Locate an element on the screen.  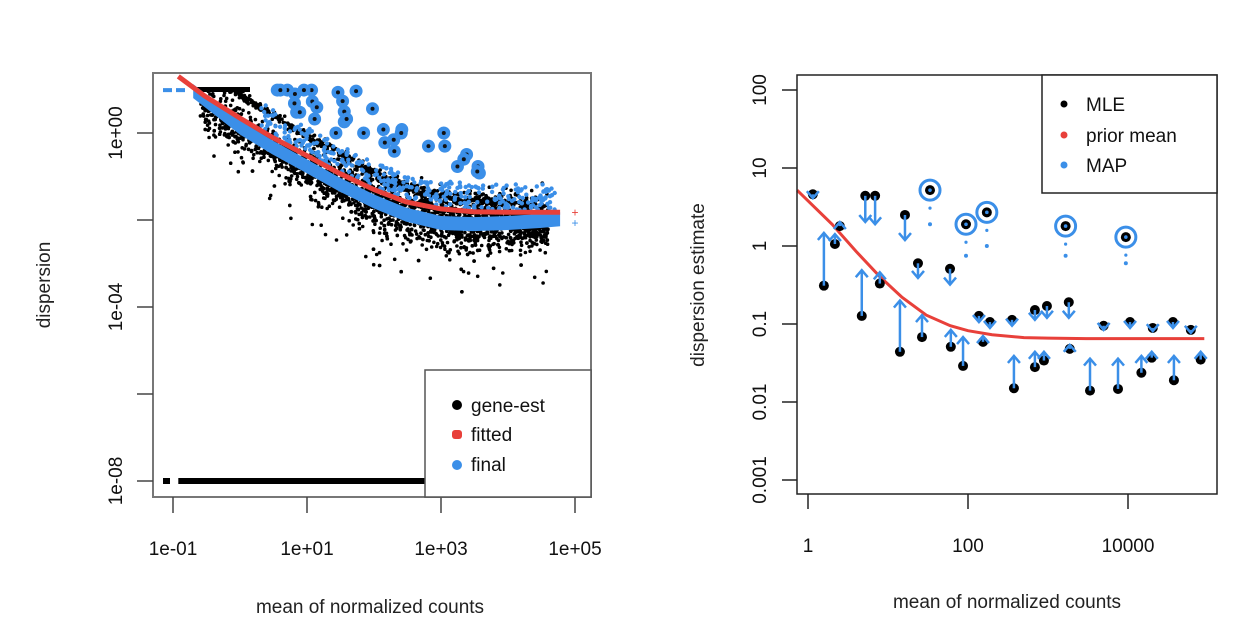
outlier-ring is located at coordinates (966, 224).